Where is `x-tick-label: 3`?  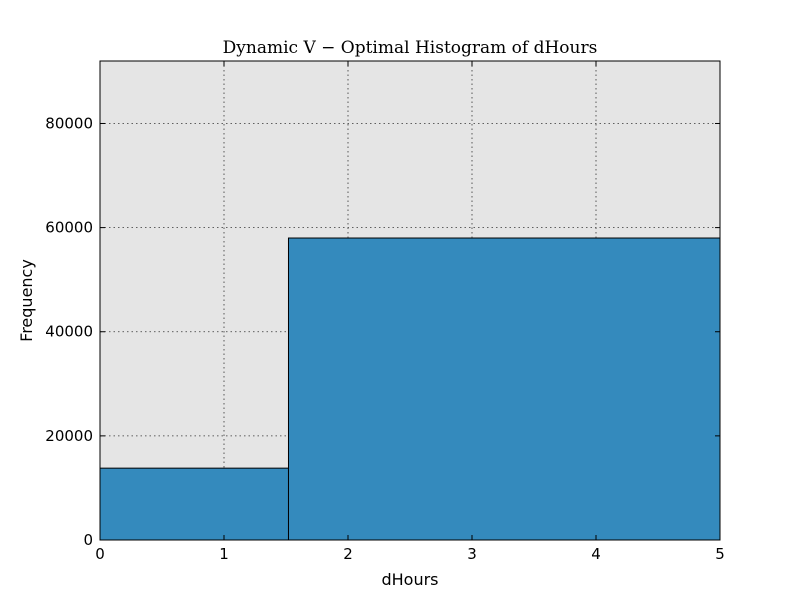
x-tick-label: 3 is located at coordinates (472, 554).